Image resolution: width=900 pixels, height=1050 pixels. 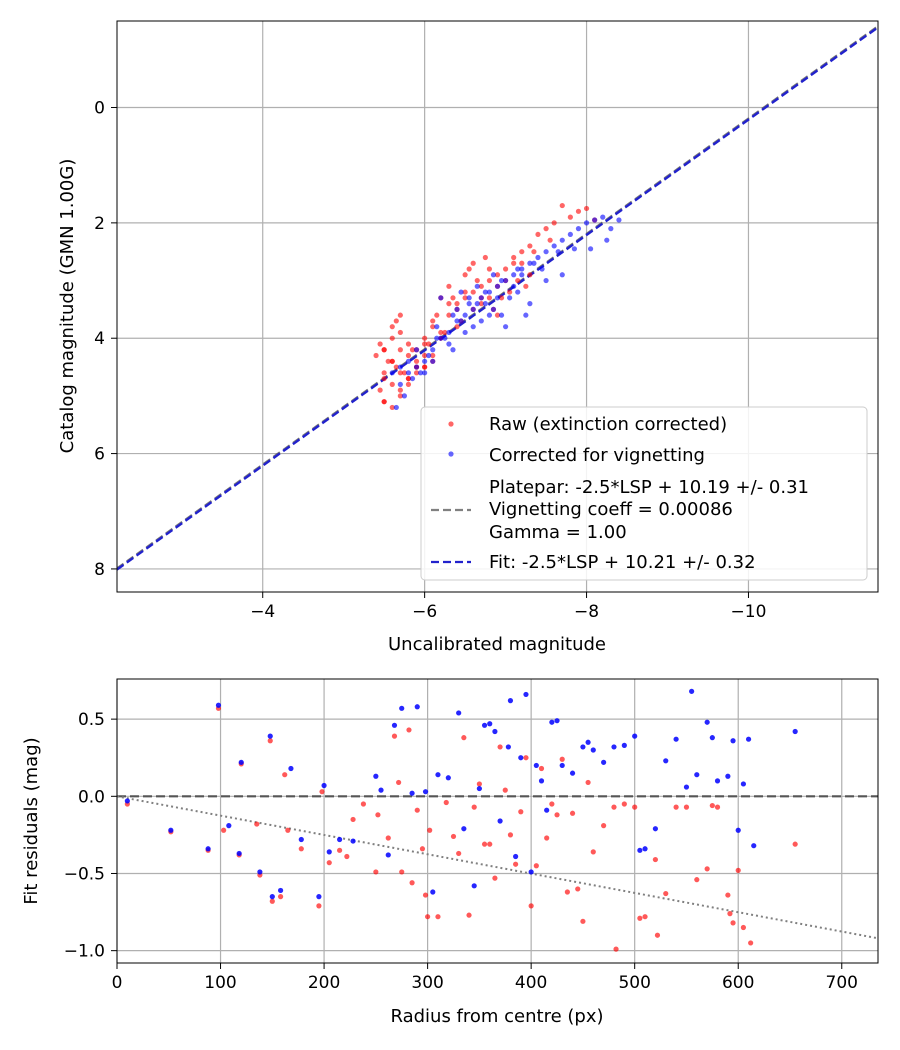 I want to click on bottom-x-tick-label: 100, so click(x=220, y=983).